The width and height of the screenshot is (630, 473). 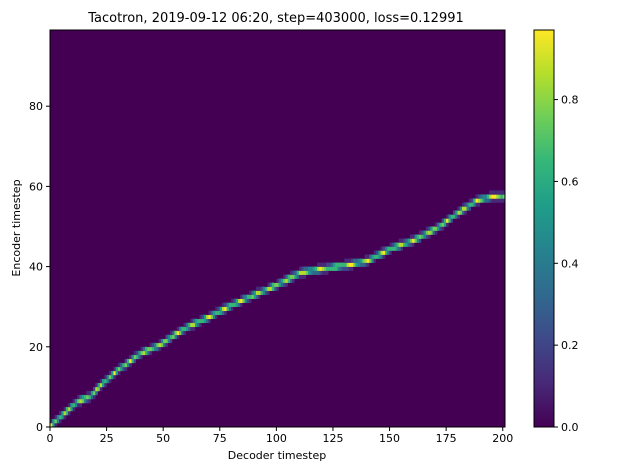 What do you see at coordinates (39, 427) in the screenshot?
I see `y-tick-label: 0` at bounding box center [39, 427].